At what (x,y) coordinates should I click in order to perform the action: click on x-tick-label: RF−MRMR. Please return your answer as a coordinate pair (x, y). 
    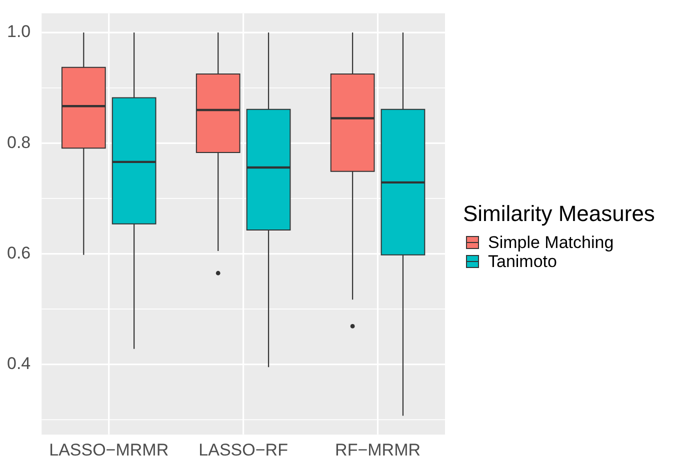
    Looking at the image, I should click on (378, 450).